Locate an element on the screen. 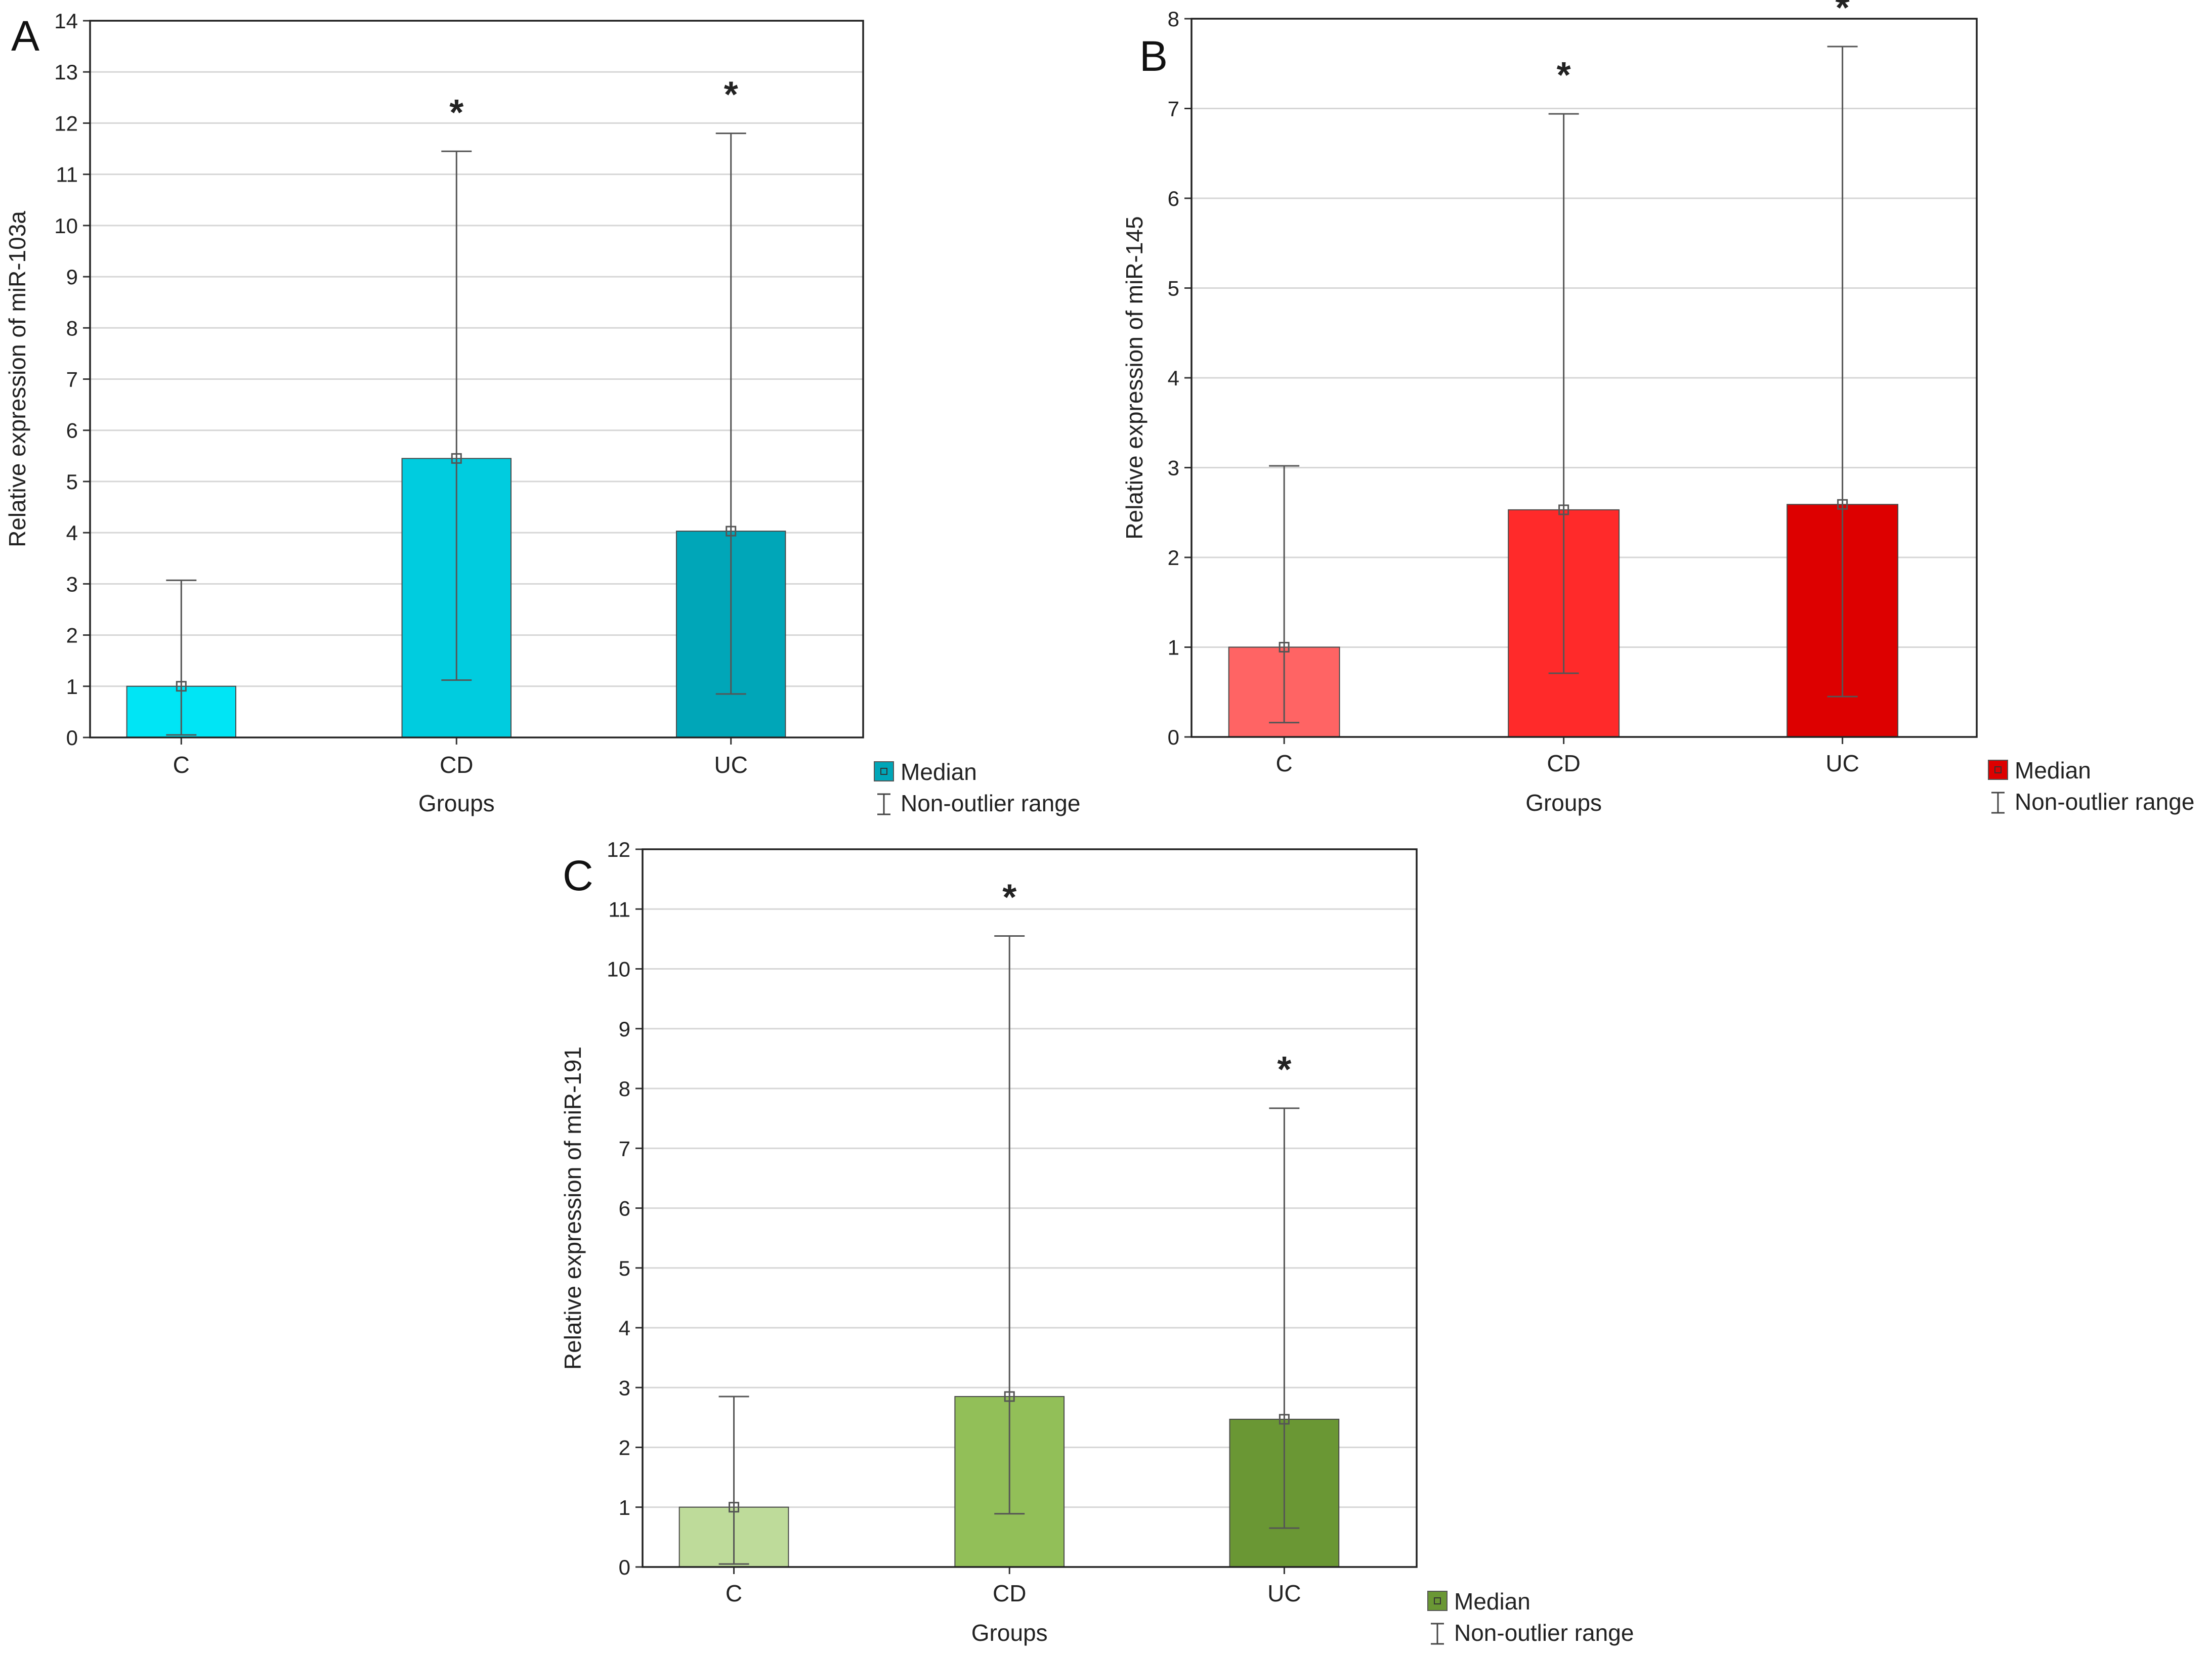  panel-letter: C is located at coordinates (578, 876).